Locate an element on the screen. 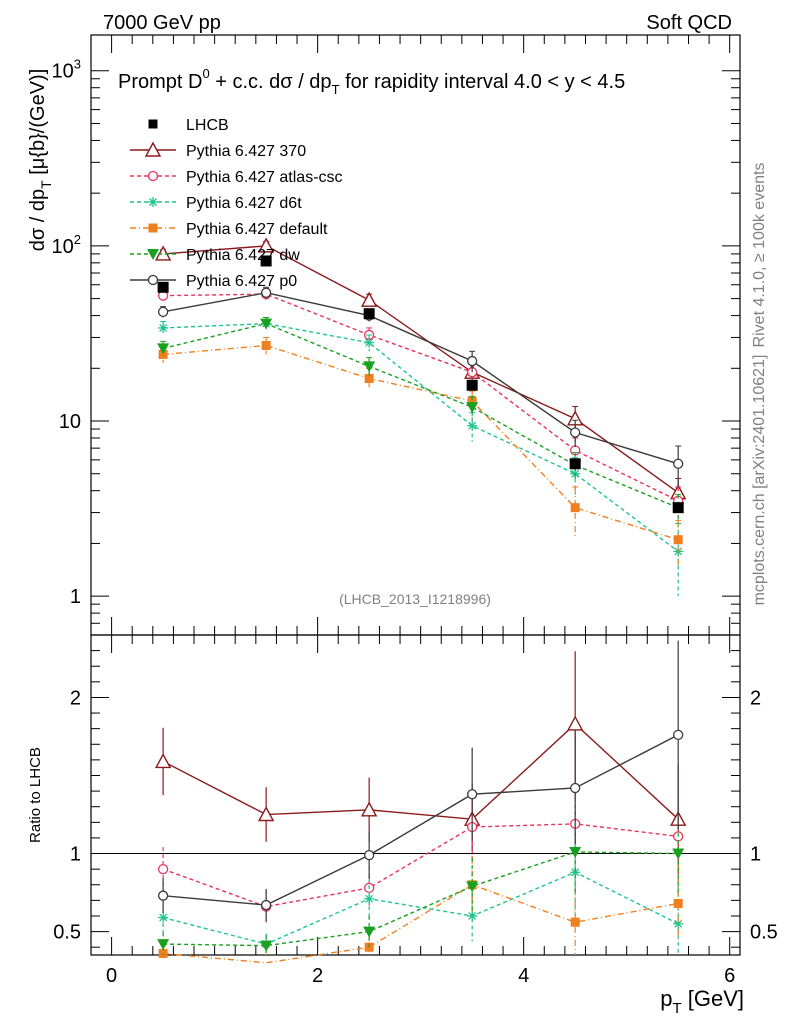 The width and height of the screenshot is (786, 1024). y-tick-label: 1 is located at coordinates (75, 597).